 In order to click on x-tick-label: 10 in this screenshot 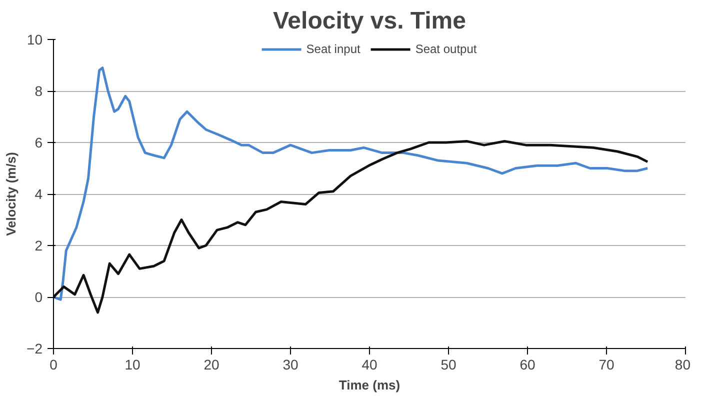, I will do `click(132, 364)`.